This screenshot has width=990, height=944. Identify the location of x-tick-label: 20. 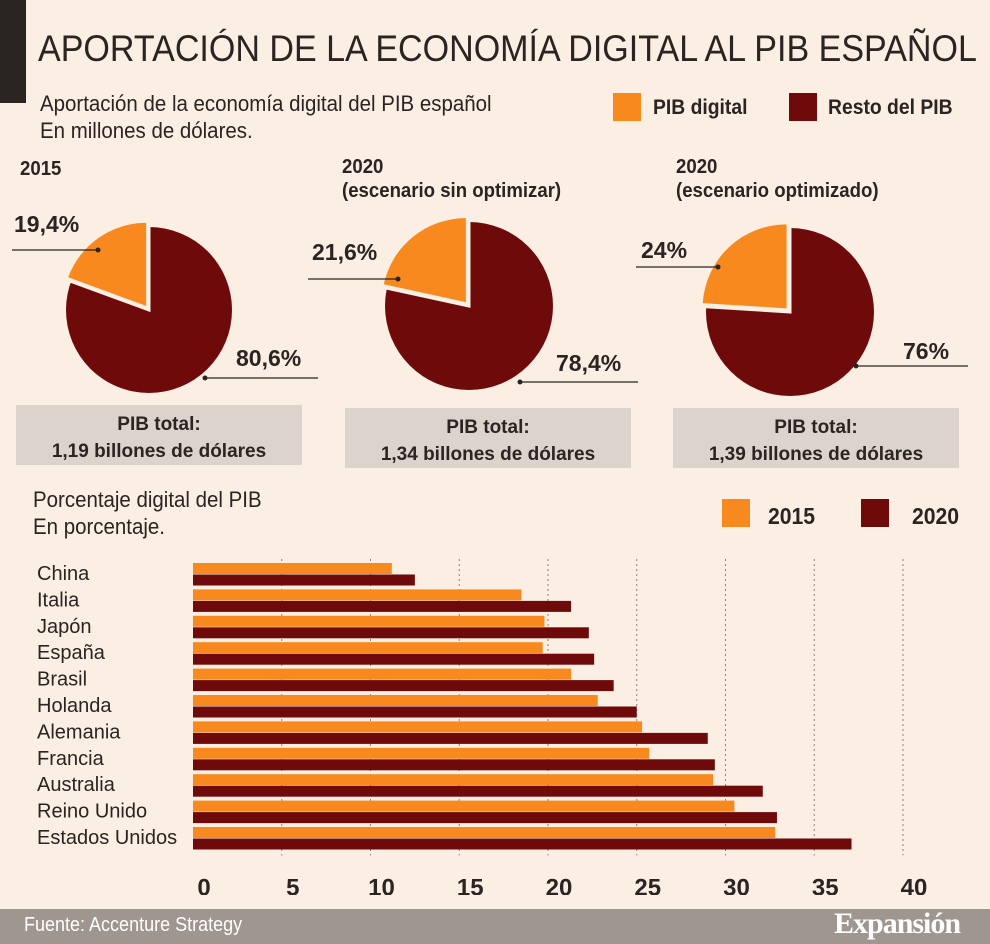
(559, 884).